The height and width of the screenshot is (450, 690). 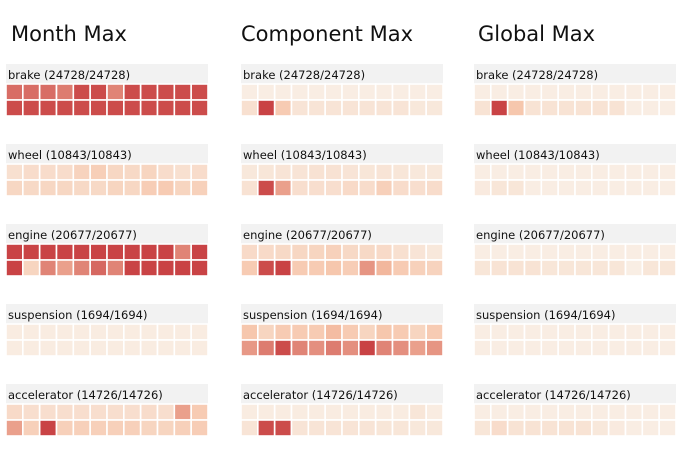 I want to click on panel-label: accelerator (14726/14726), so click(x=320, y=395).